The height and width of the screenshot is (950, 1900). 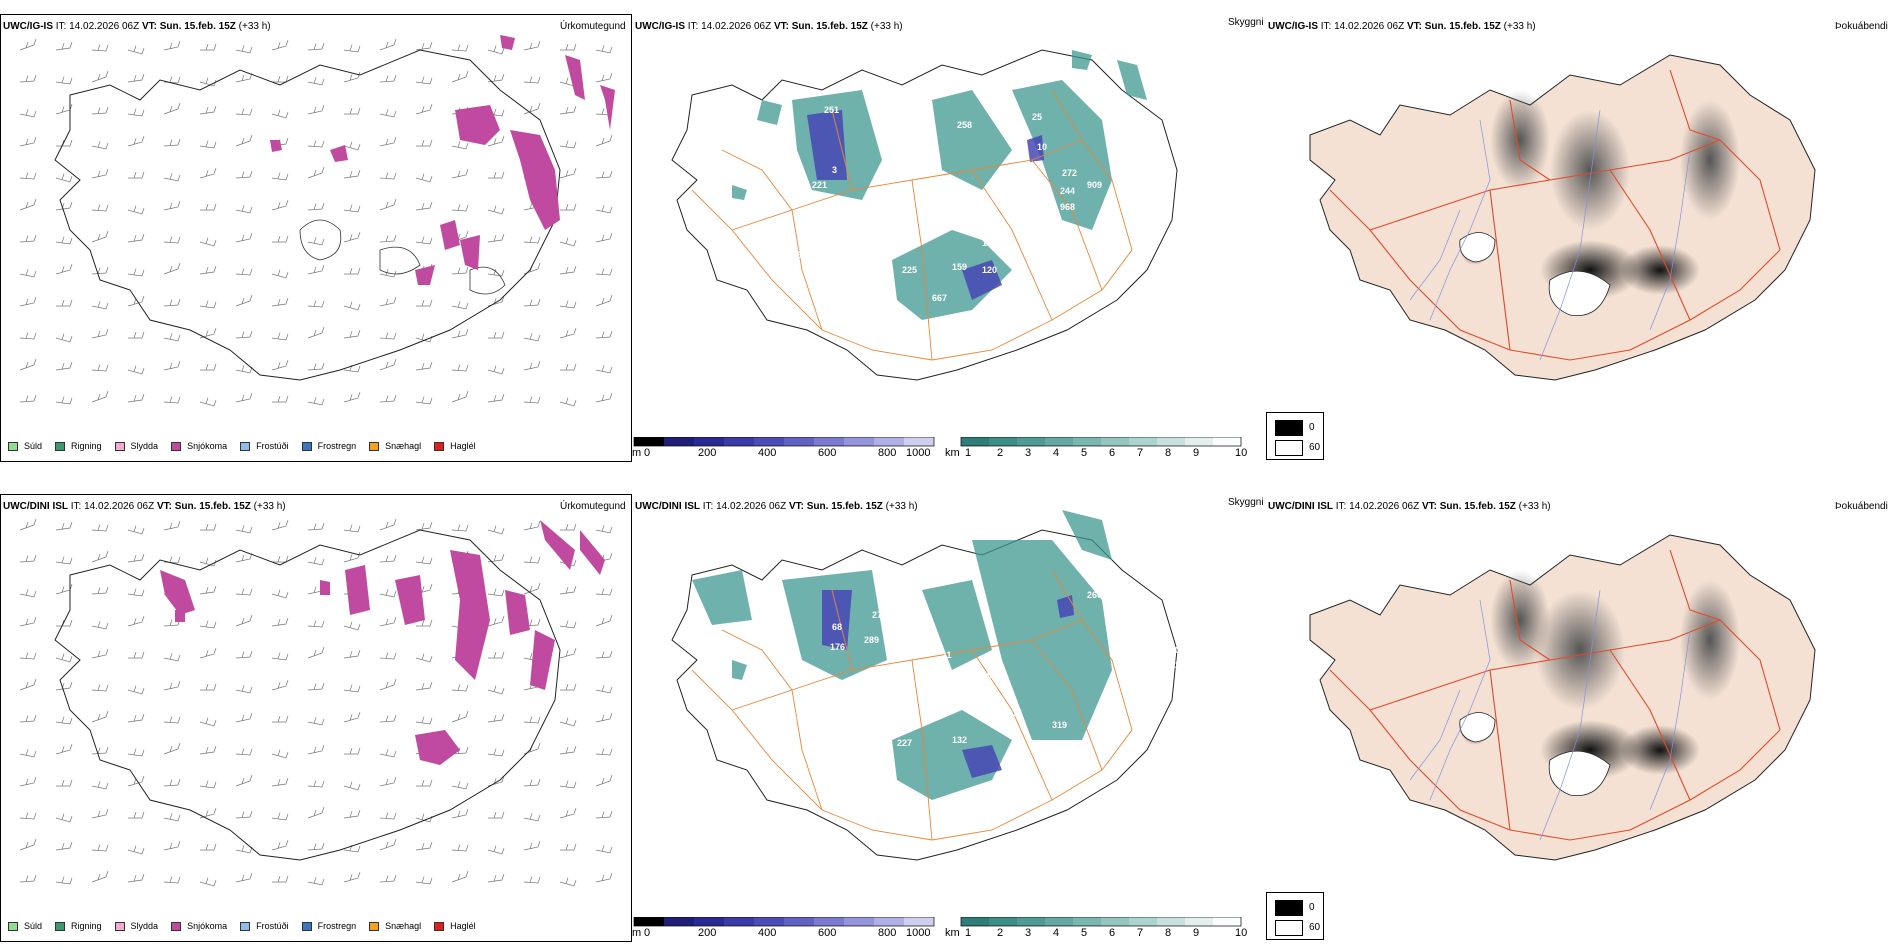 I want to click on tick-label: 5, so click(x=1084, y=453).